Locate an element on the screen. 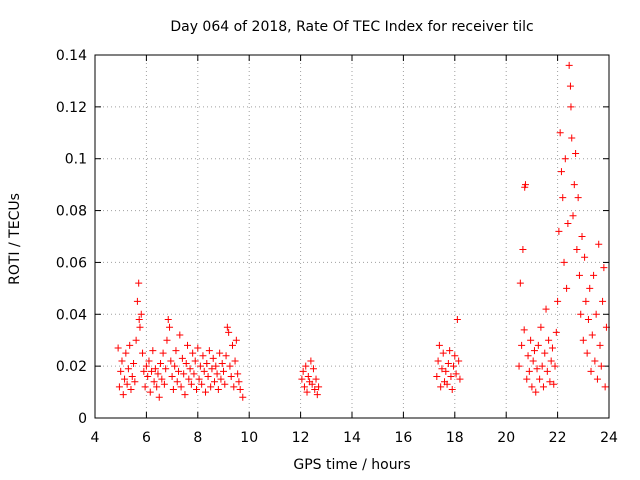 This screenshot has height=480, width=640. y-tick-label: 0.04 is located at coordinates (71, 315).